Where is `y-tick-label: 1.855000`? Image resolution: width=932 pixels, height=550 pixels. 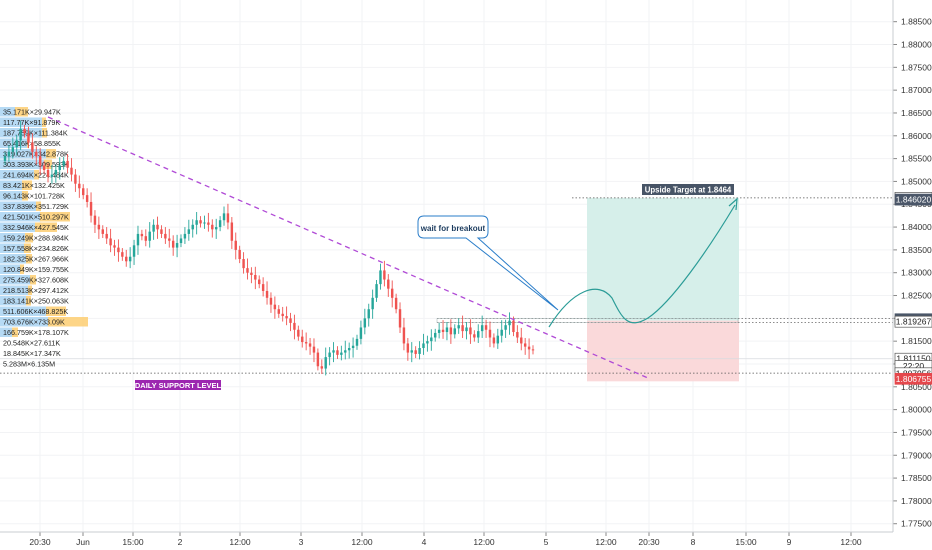
y-tick-label: 1.855000 is located at coordinates (916, 159).